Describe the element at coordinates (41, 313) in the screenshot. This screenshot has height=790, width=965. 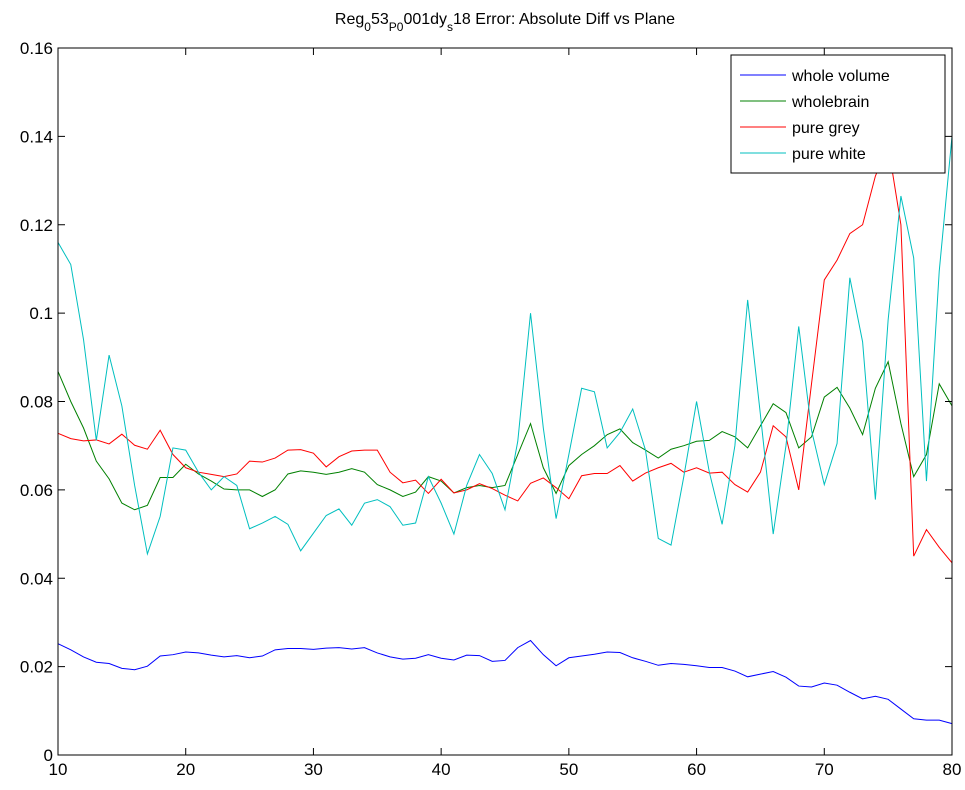
I see `y-tick-label: 0.1` at that location.